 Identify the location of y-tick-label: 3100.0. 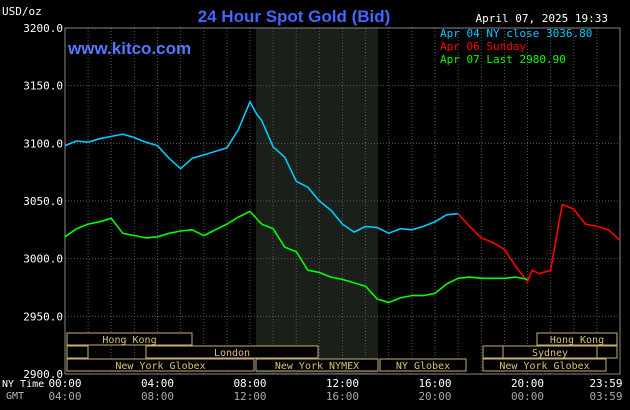
(43, 143).